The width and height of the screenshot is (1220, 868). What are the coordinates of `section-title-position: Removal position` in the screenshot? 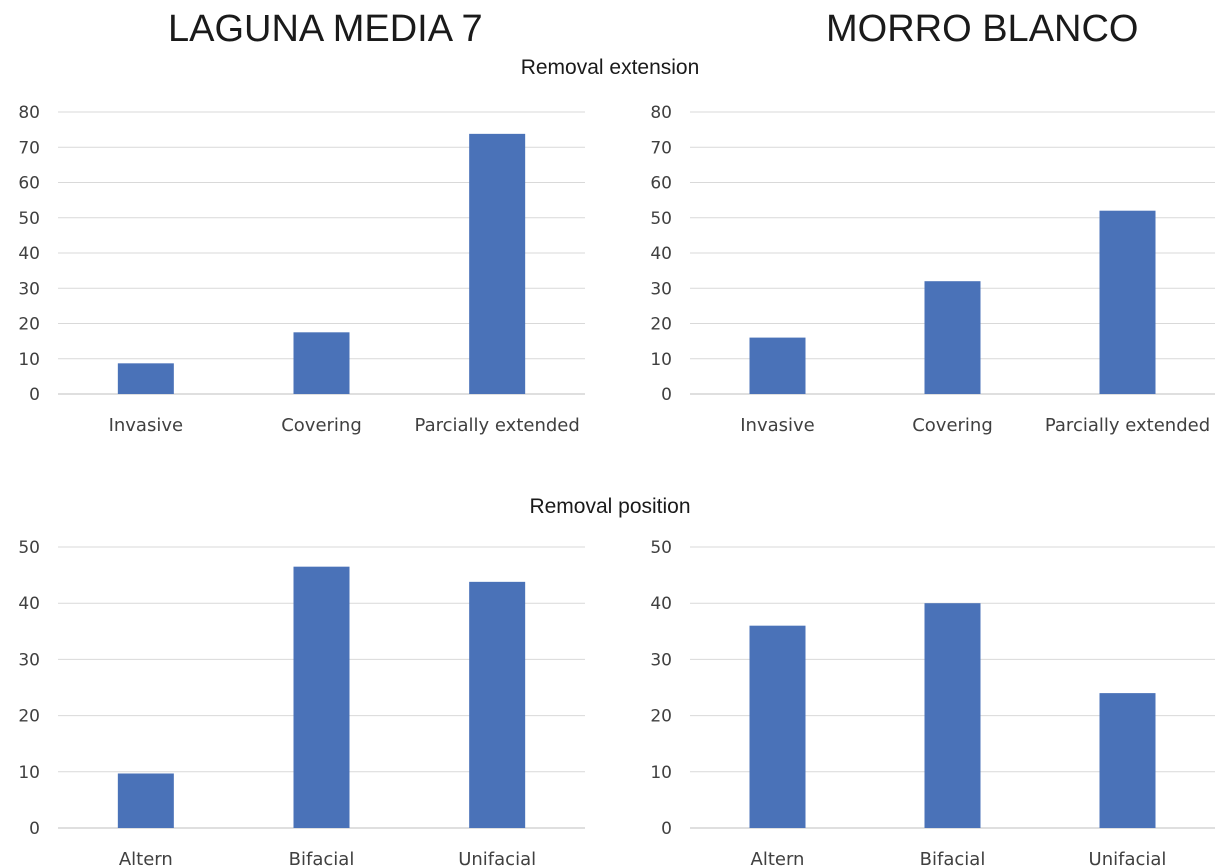 It's located at (610, 506).